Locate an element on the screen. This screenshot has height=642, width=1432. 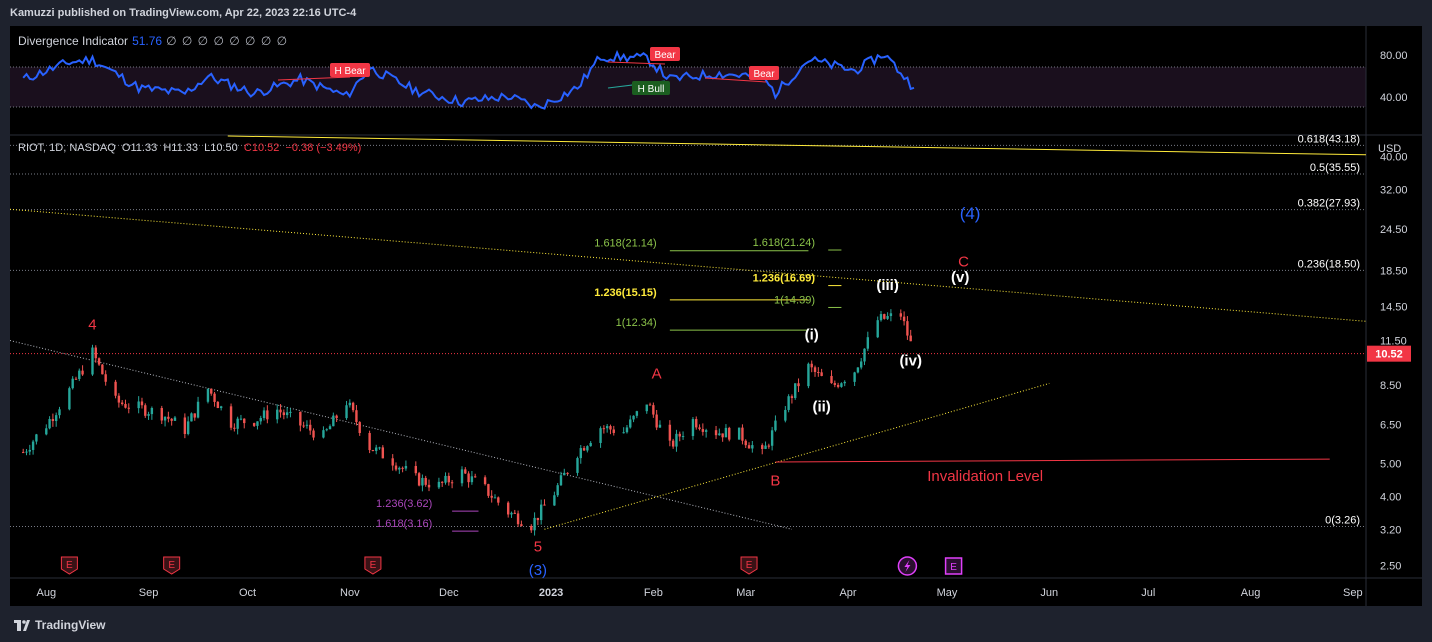
indicator-legend: Divergence Indicator 51.76 ∅ ∅ ∅ ∅ ∅ ∅ ∅ ∅ is located at coordinates (153, 41).